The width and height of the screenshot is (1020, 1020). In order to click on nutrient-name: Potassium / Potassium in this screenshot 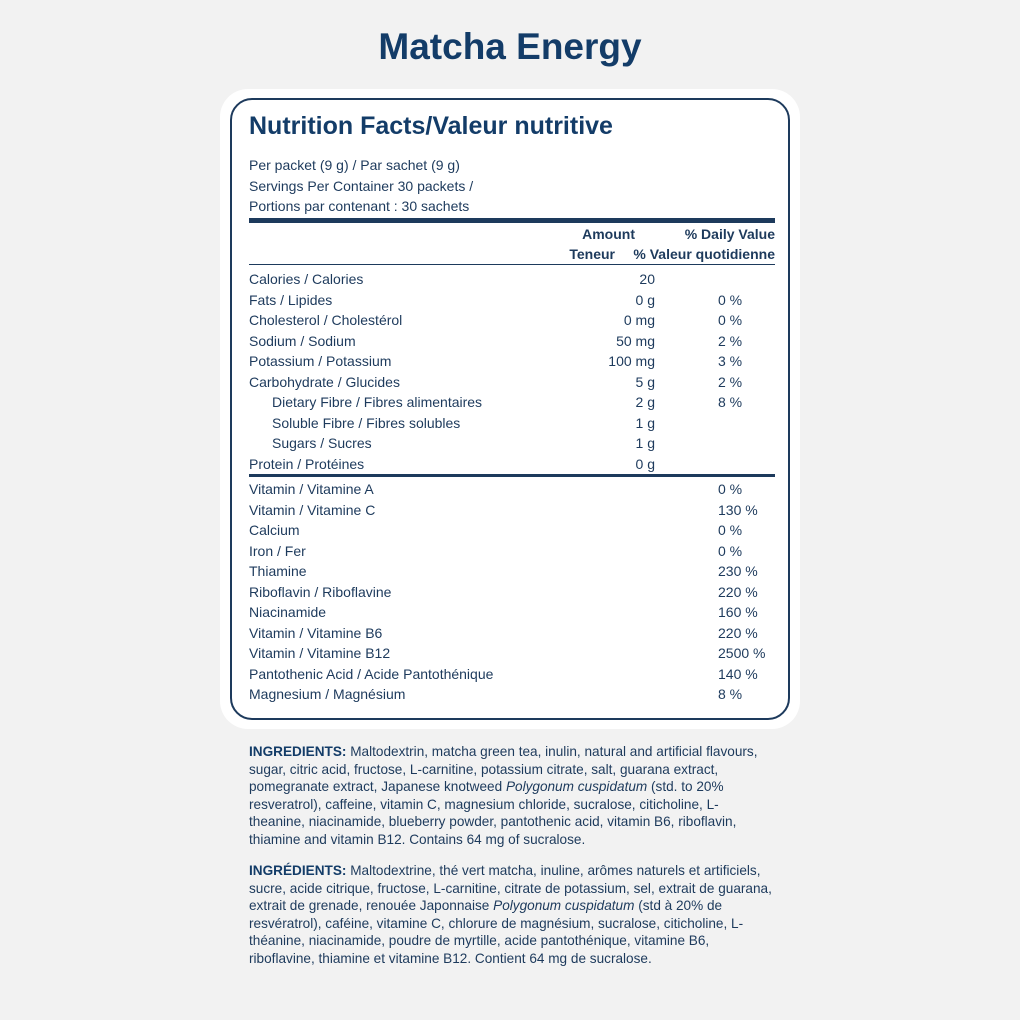, I will do `click(320, 361)`.